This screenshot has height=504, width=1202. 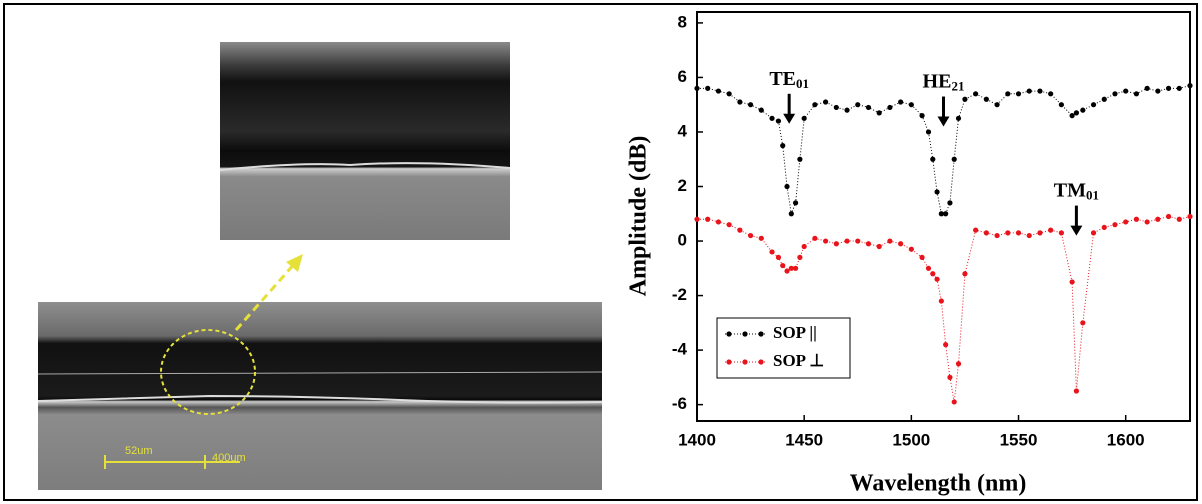 What do you see at coordinates (294, 263) in the screenshot?
I see `zoom-arrowhead` at bounding box center [294, 263].